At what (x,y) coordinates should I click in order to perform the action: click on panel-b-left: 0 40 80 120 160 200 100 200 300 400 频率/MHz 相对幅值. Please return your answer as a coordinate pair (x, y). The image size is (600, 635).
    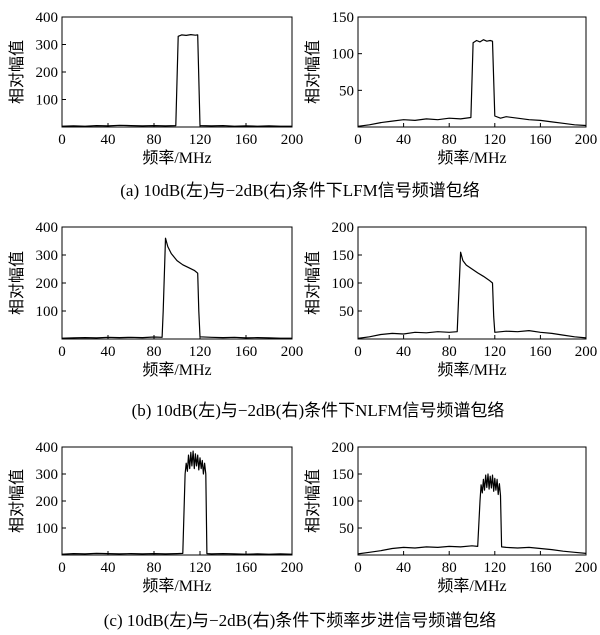
    Looking at the image, I should click on (155, 299).